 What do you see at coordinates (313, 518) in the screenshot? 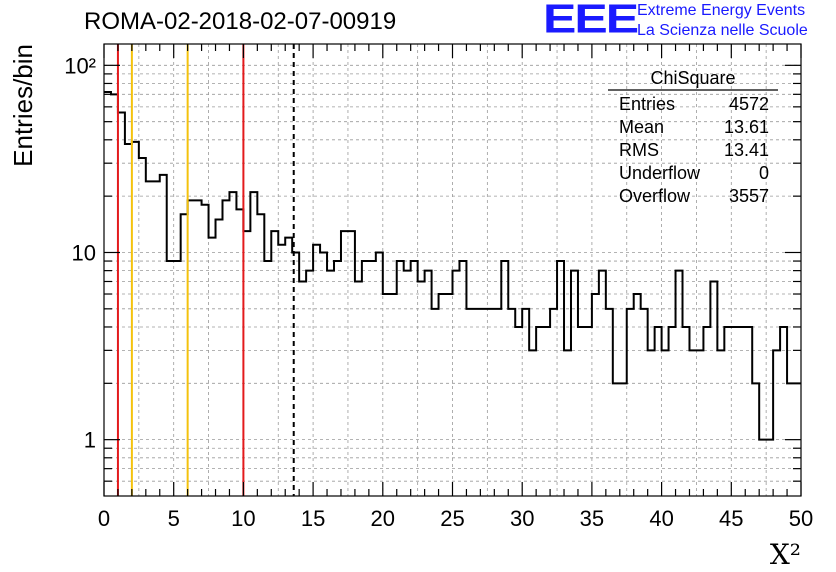
I see `x-tick-label: 15` at bounding box center [313, 518].